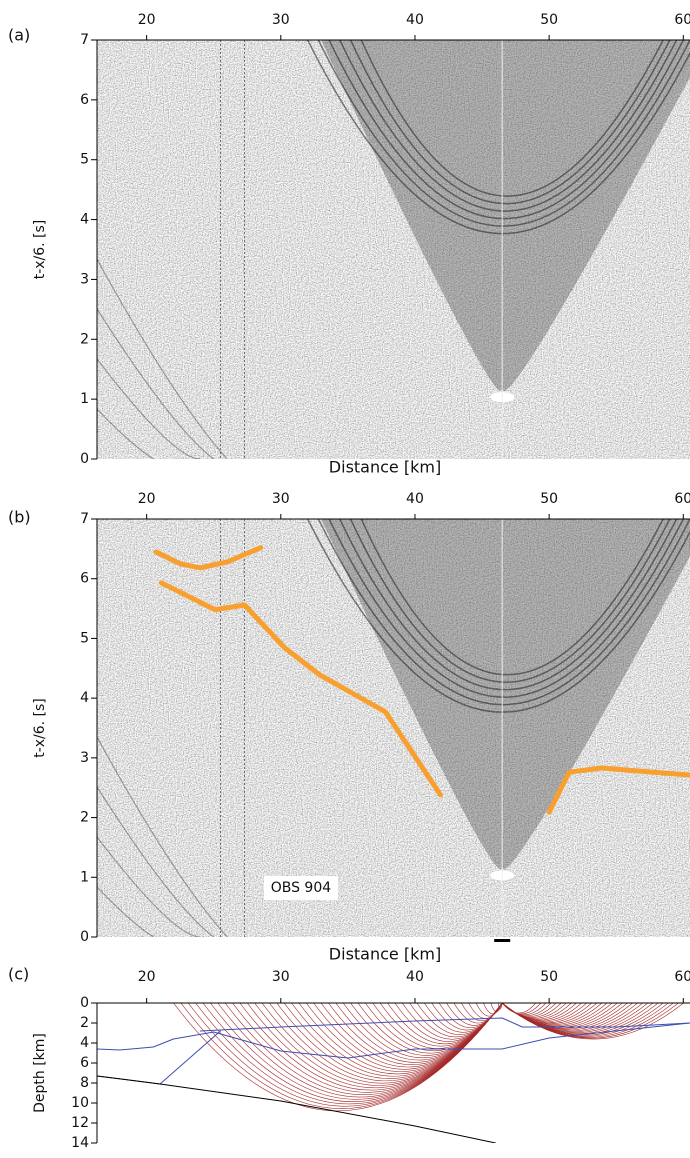  I want to click on y-tick-label: 10, so click(80, 1103).